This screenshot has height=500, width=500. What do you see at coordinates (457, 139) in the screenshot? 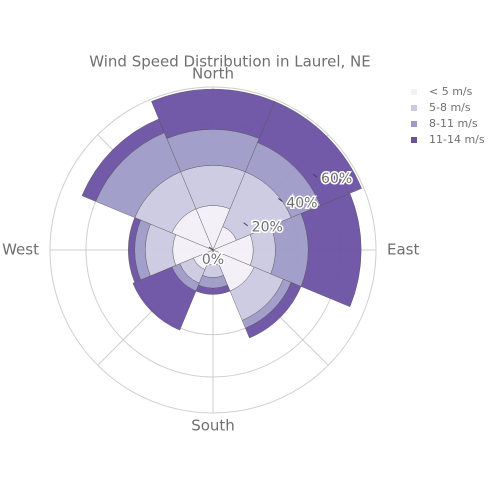
I see `legend-label: 11-14 m/s` at bounding box center [457, 139].